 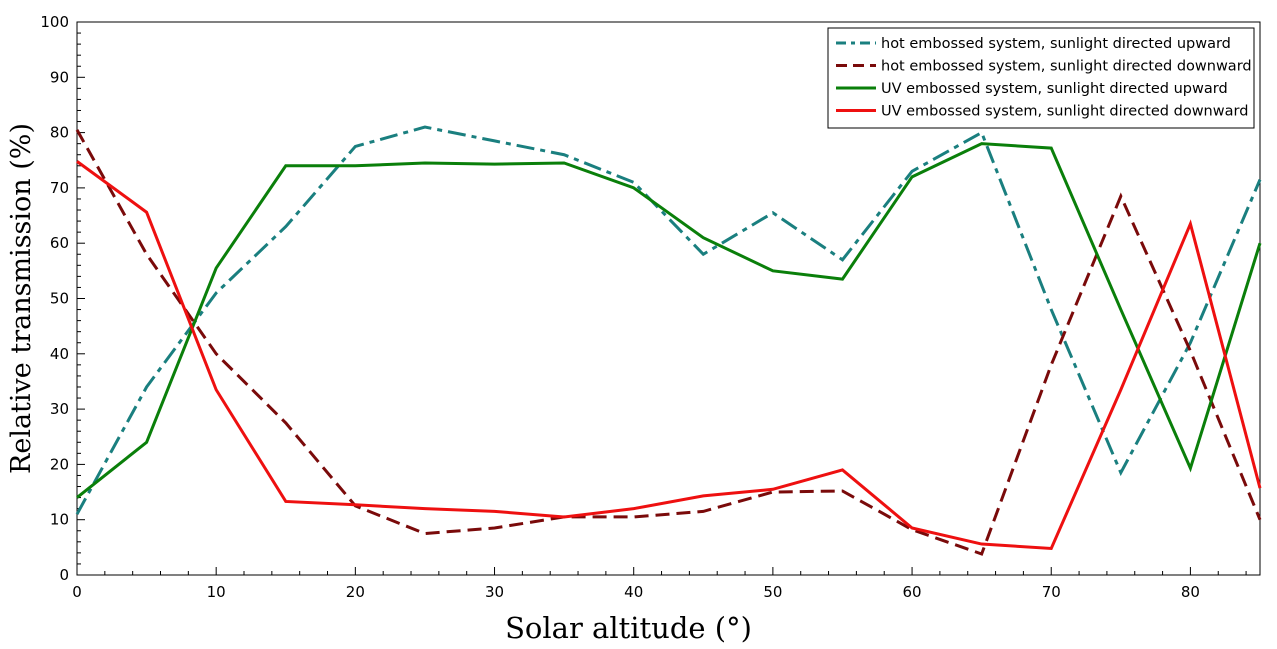 I want to click on x-tick-label: 10, so click(x=216, y=592).